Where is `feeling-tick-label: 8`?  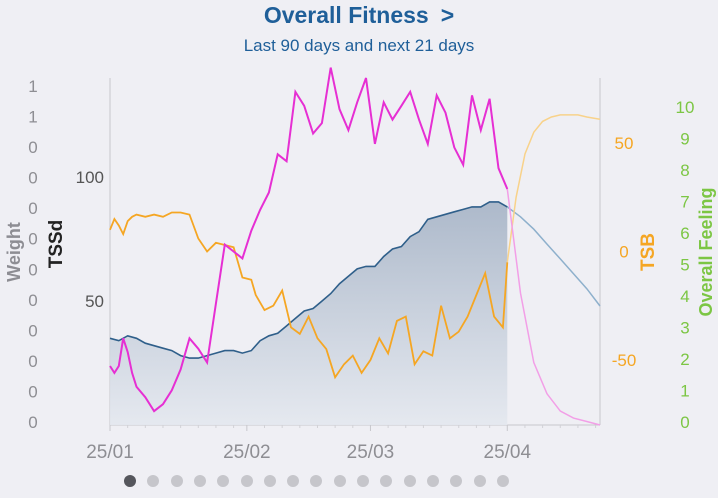 feeling-tick-label: 8 is located at coordinates (684, 170).